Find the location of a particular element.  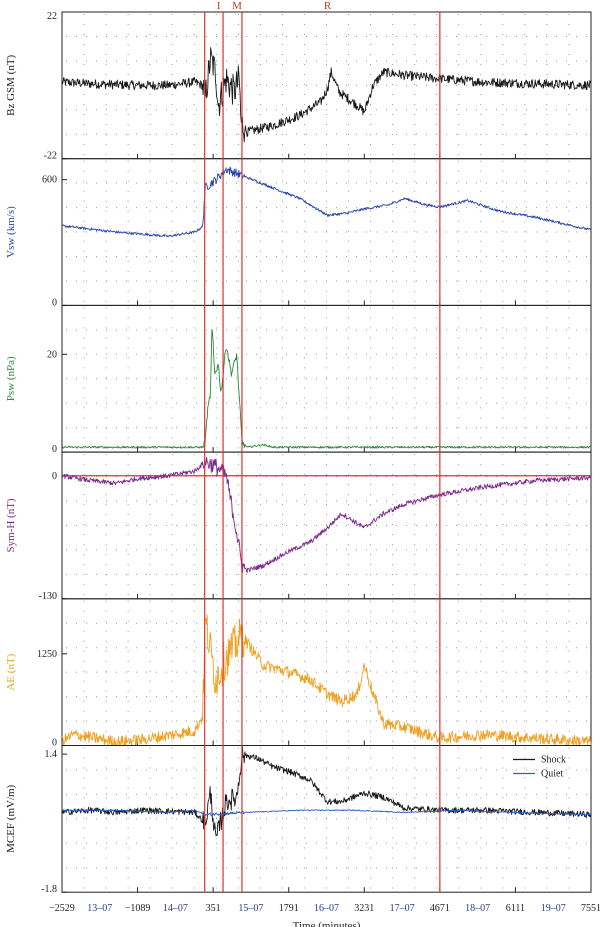

panel-frame is located at coordinates (326, 819).